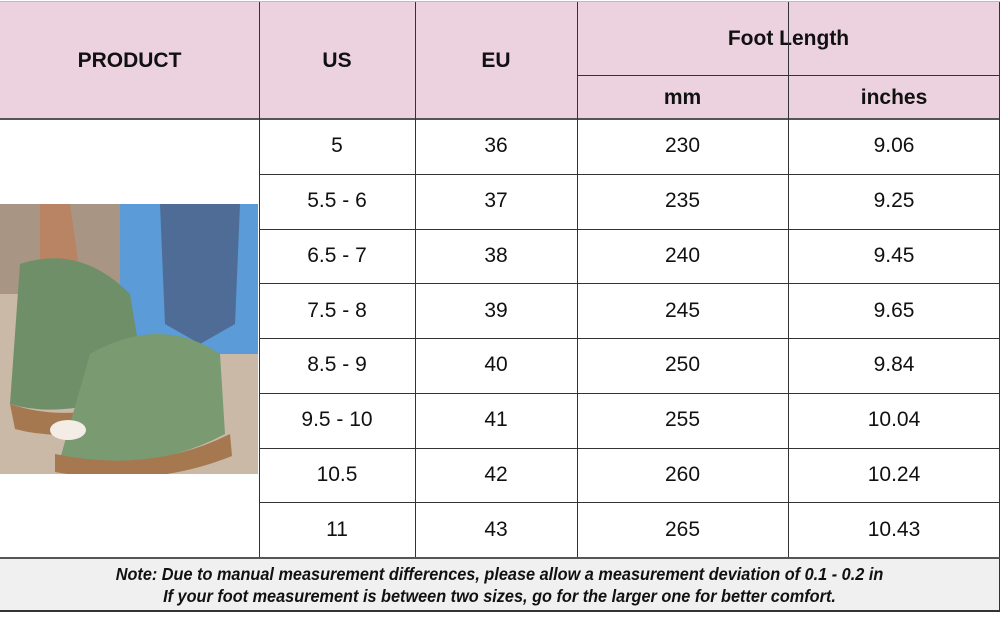 This screenshot has height=631, width=1000. Describe the element at coordinates (337, 255) in the screenshot. I see `cell-us: 6.5 - 7` at that location.